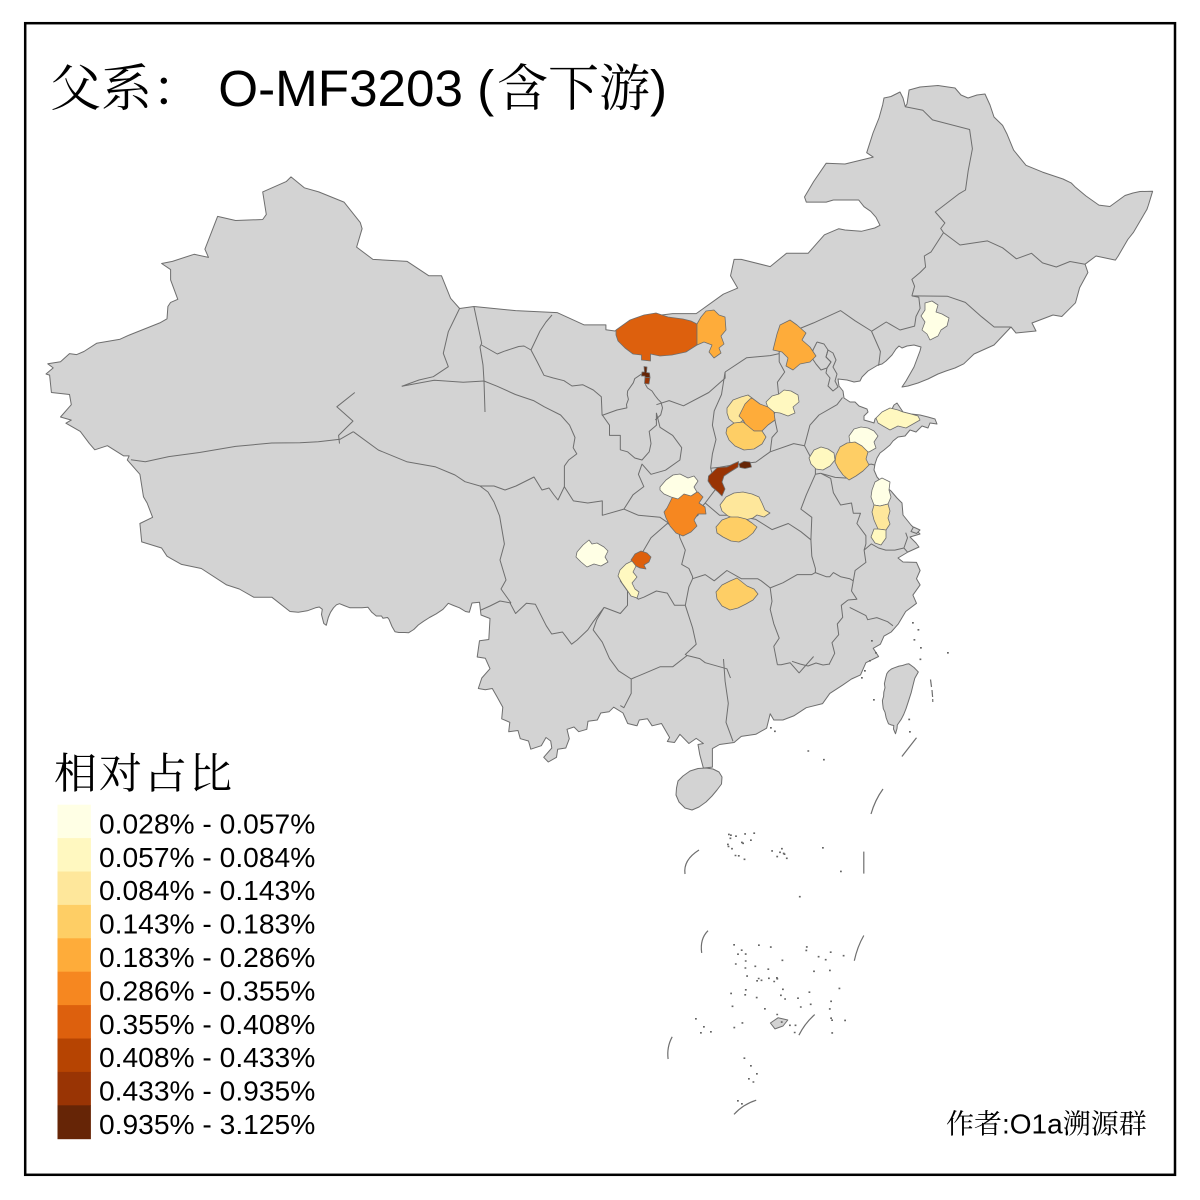 This screenshot has width=1200, height=1200. Describe the element at coordinates (207, 1024) in the screenshot. I see `svg-text: 0.355% - 0.408%` at that location.